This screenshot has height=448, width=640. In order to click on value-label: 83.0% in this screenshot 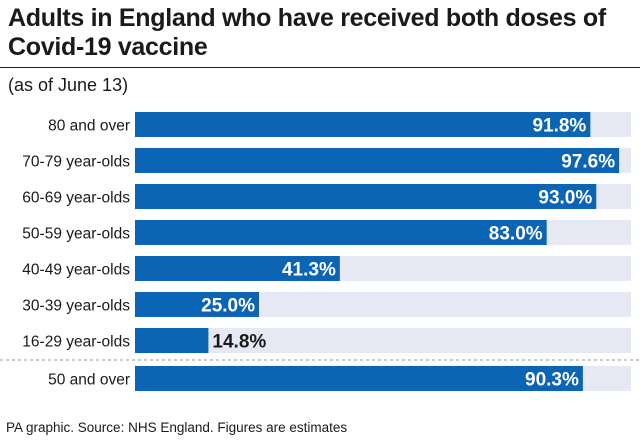, I will do `click(516, 234)`.